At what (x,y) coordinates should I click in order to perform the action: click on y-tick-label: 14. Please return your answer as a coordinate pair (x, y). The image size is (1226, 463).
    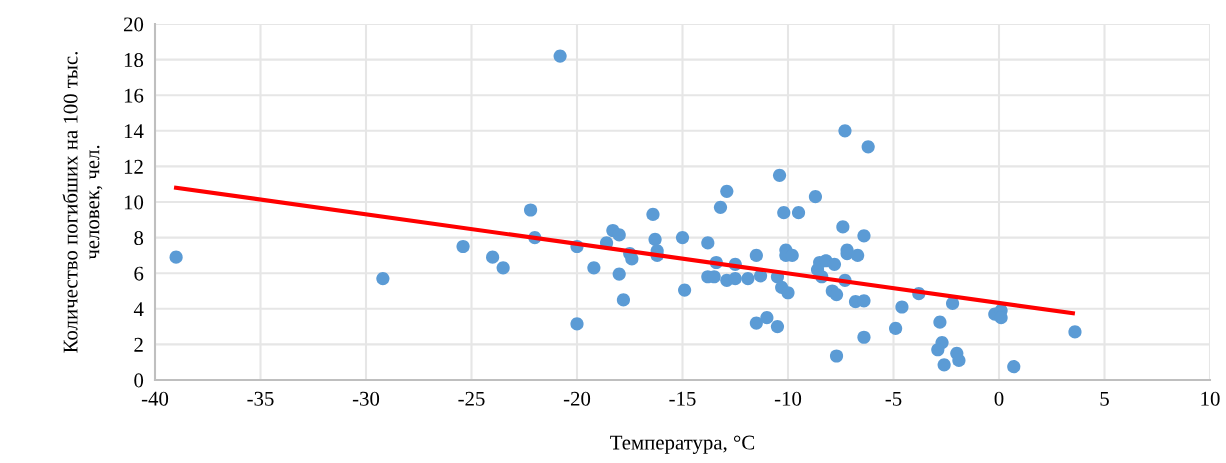
    Looking at the image, I should click on (134, 131).